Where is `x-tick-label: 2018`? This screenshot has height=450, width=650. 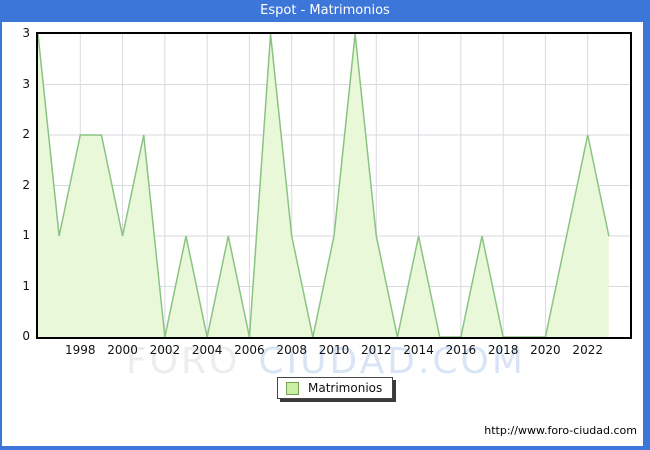
x-tick-label: 2018 is located at coordinates (503, 350).